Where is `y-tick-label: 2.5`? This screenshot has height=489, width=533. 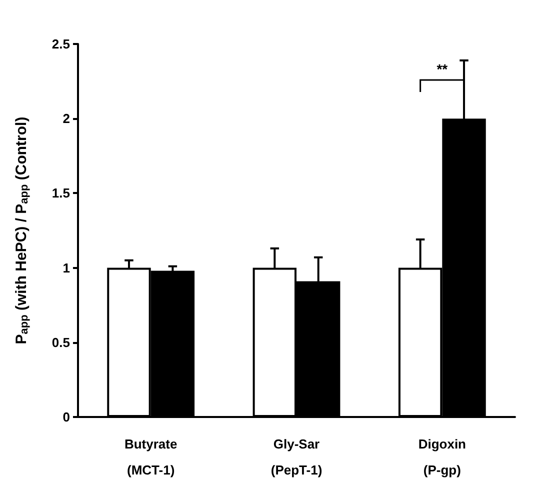 y-tick-label: 2.5 is located at coordinates (61, 44).